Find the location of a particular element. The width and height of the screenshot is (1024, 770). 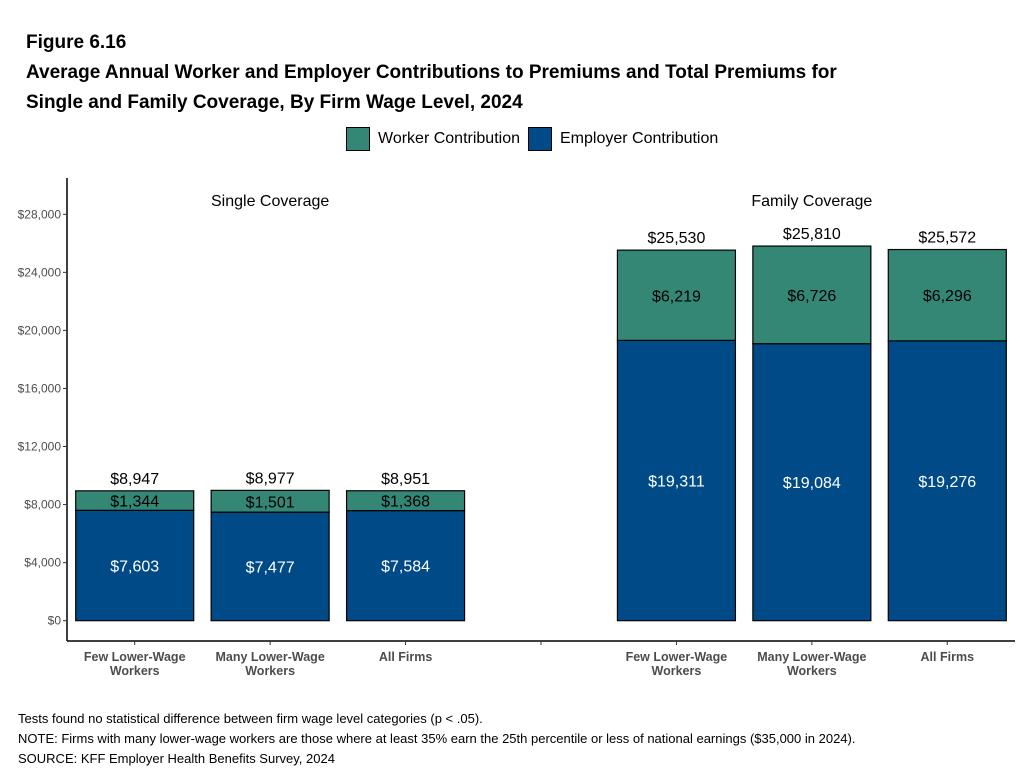

data-label-worker: $1,344 is located at coordinates (134, 502).